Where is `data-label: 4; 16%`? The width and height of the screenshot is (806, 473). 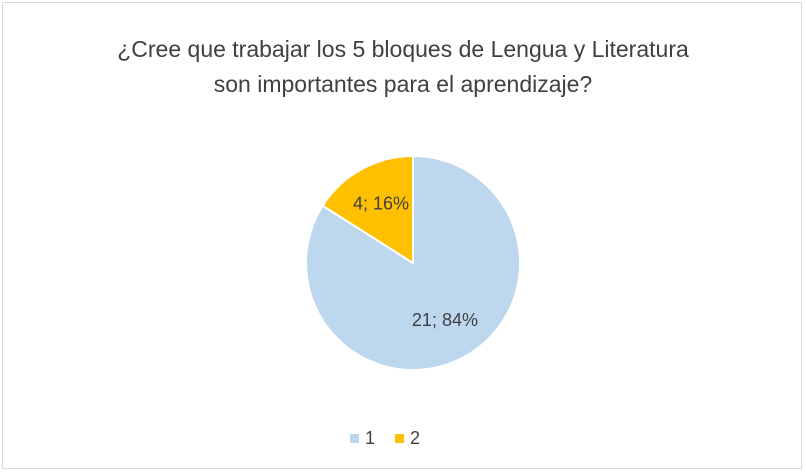
data-label: 4; 16% is located at coordinates (381, 204).